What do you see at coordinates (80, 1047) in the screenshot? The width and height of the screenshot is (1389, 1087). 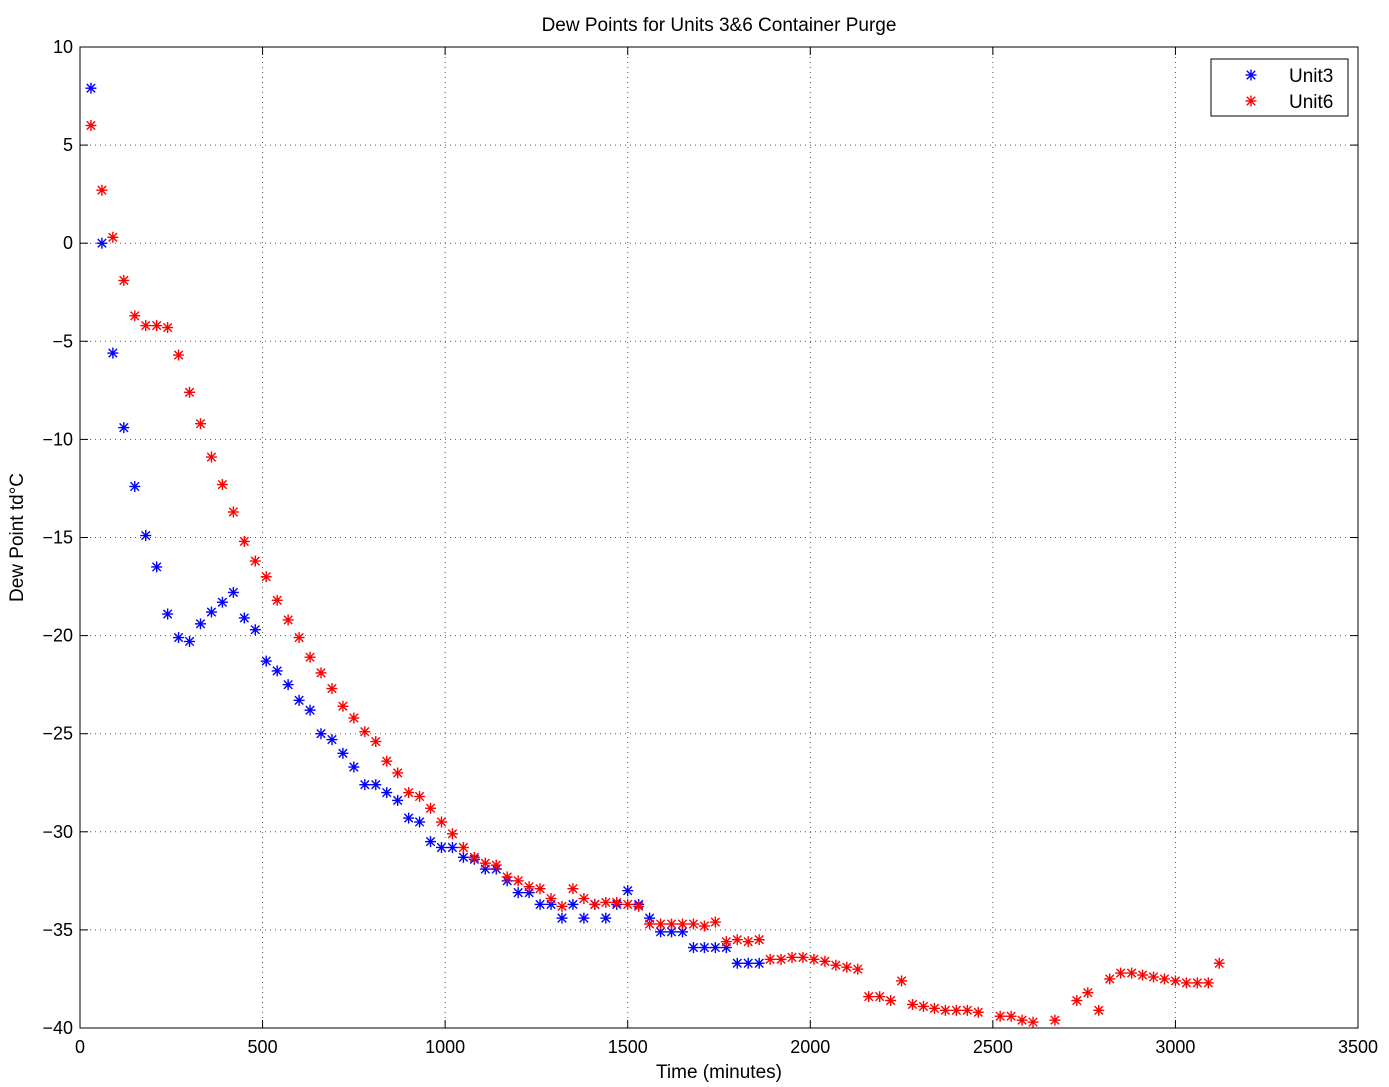 I see `x-tick-label: 0` at bounding box center [80, 1047].